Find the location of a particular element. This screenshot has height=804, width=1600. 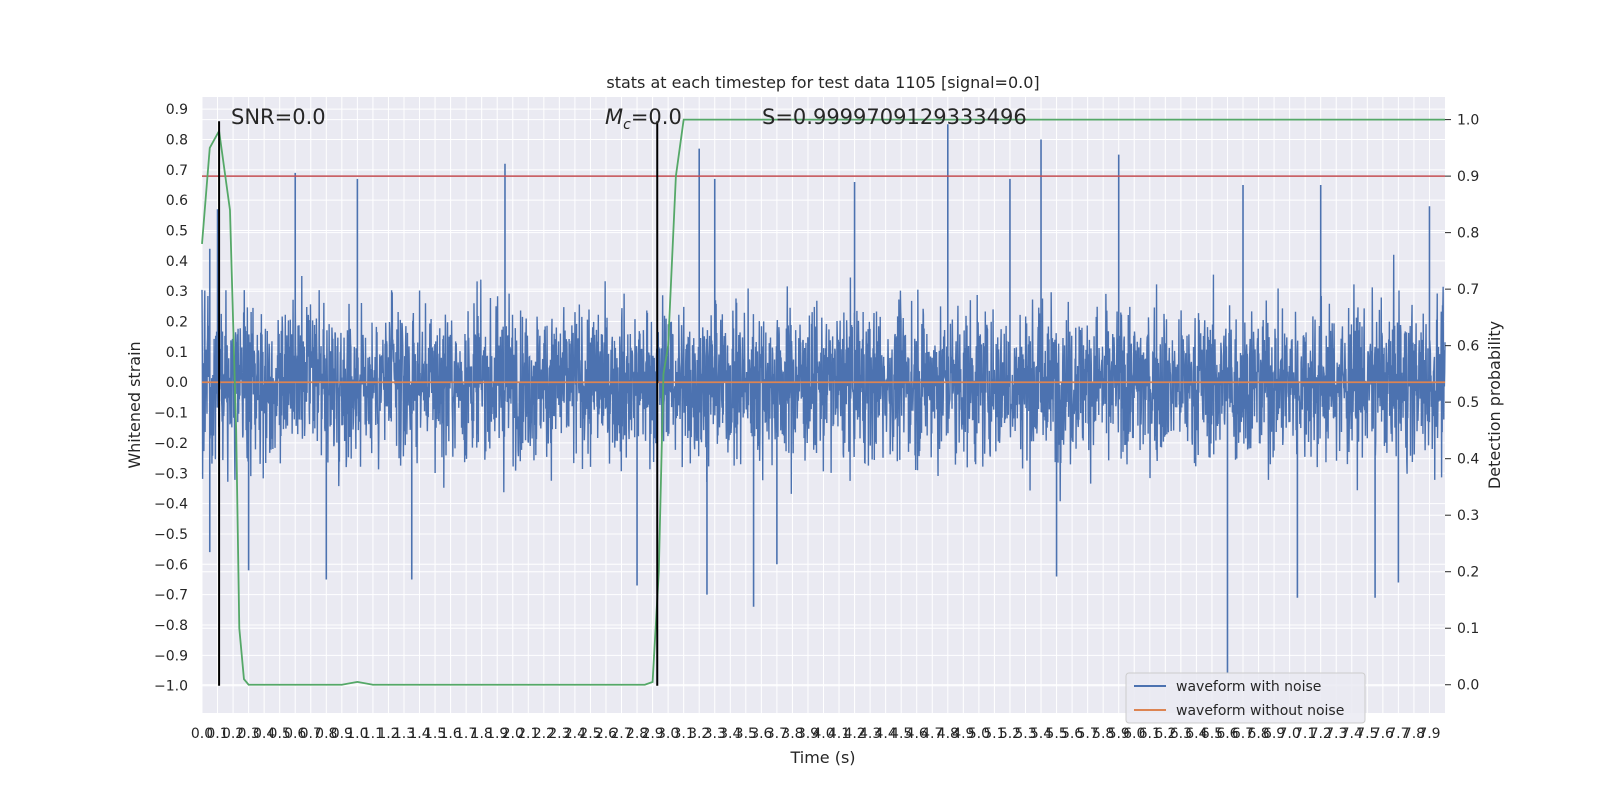

x-tick-label: 6.8 is located at coordinates (1258, 734).